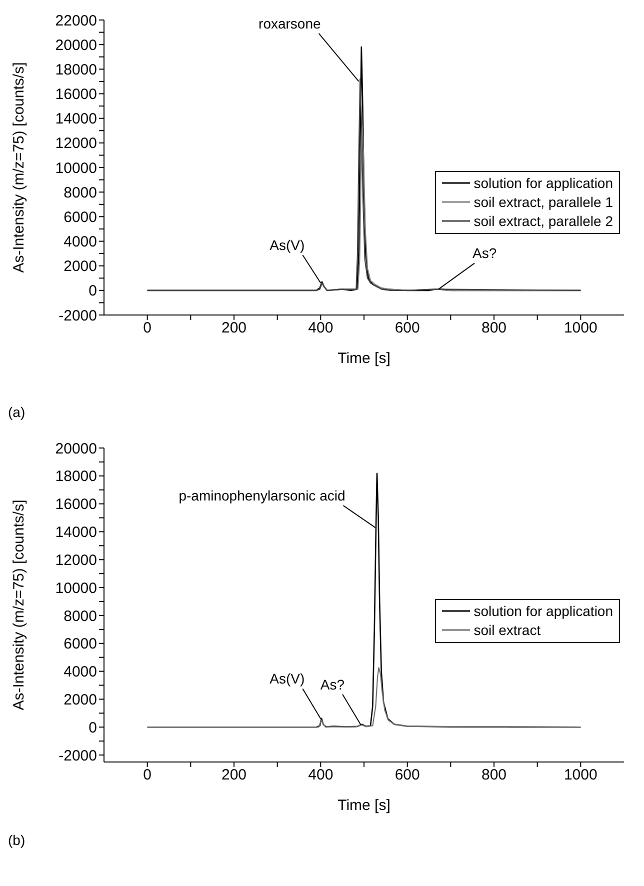  What do you see at coordinates (543, 221) in the screenshot?
I see `legend-label: soil extract, parallele 2` at bounding box center [543, 221].